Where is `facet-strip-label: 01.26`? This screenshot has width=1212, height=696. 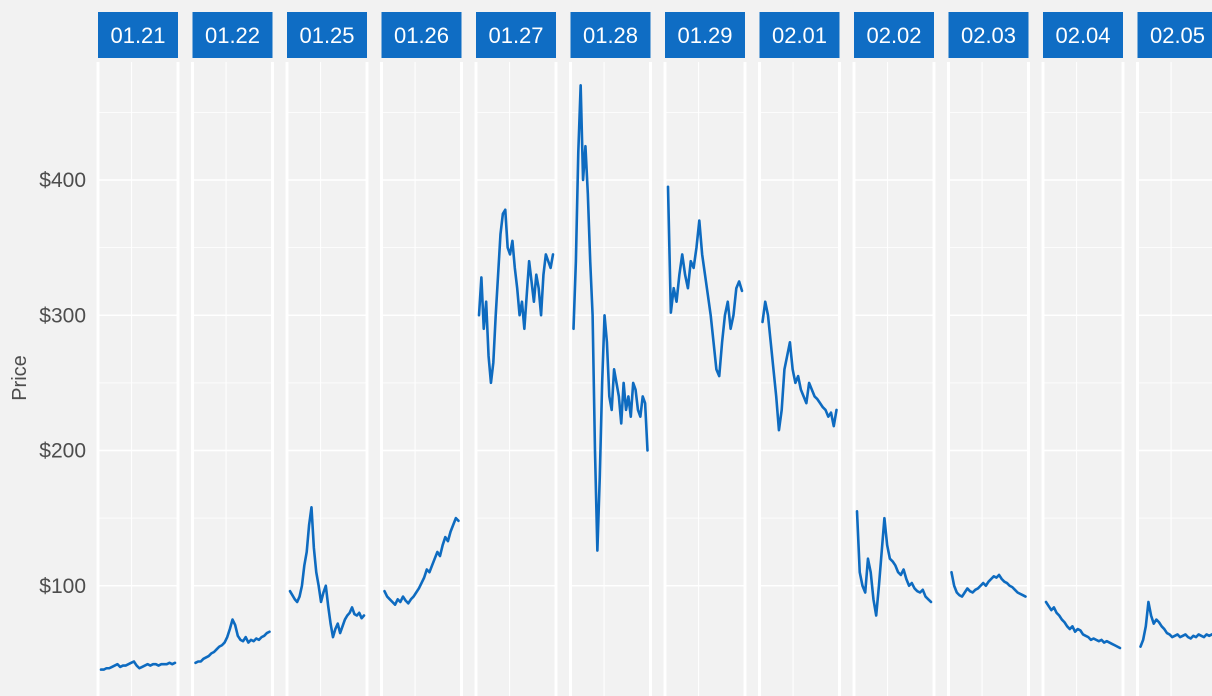 facet-strip-label: 01.26 is located at coordinates (421, 35).